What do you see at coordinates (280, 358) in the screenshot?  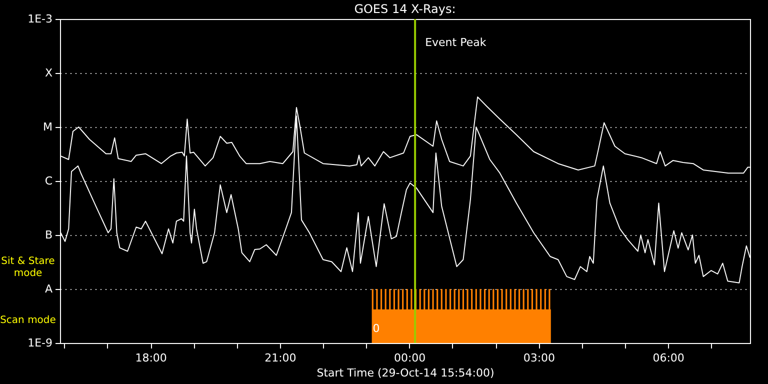 I see `x-tick-label: 21:00` at bounding box center [280, 358].